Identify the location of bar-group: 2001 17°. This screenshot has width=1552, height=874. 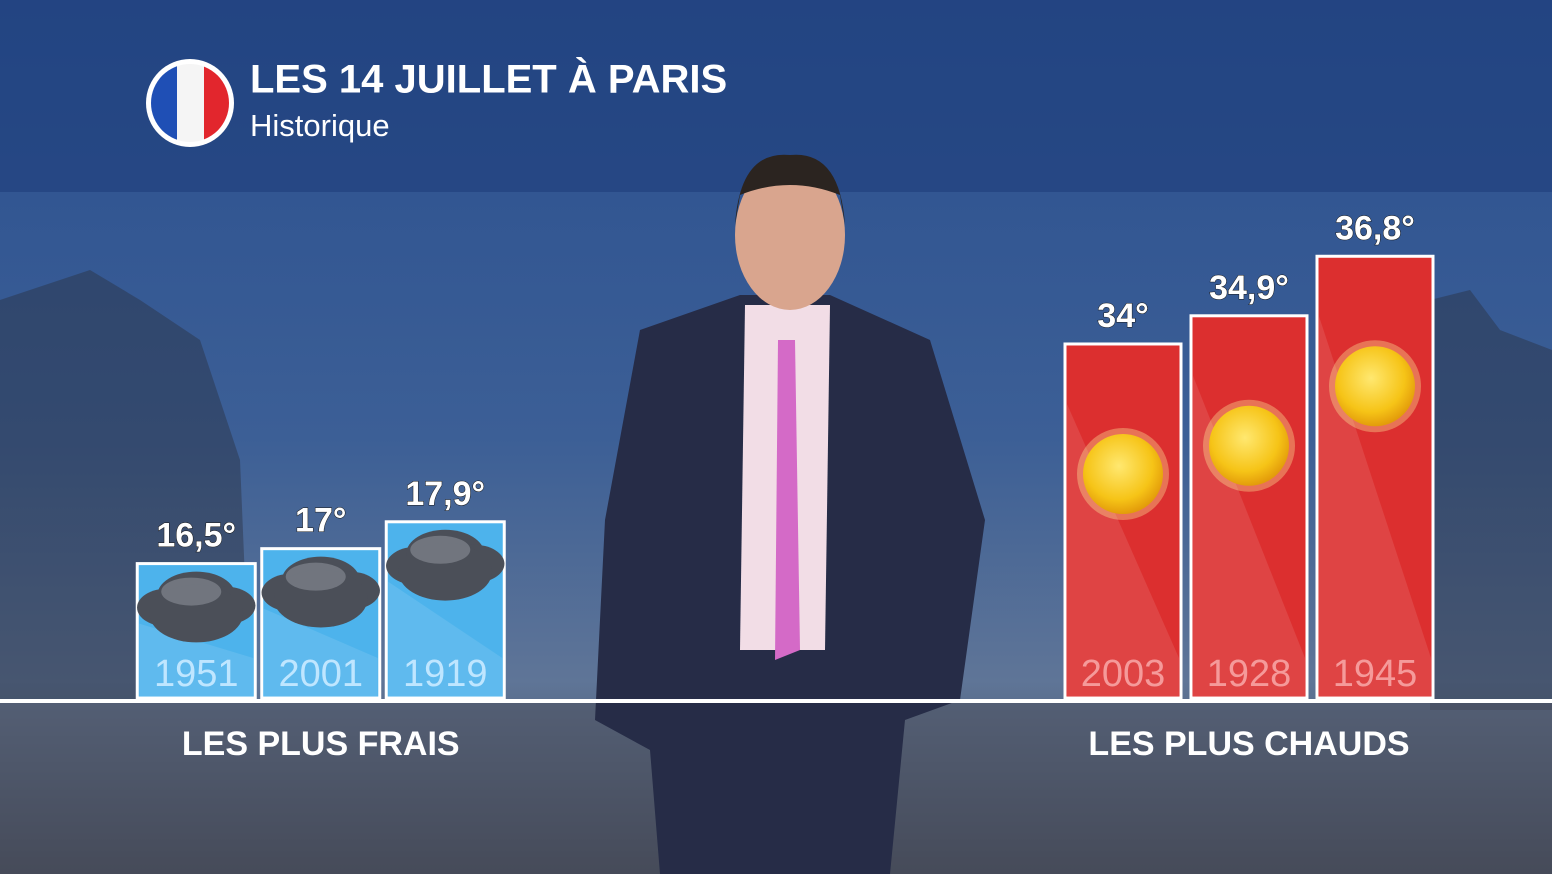
(321, 600).